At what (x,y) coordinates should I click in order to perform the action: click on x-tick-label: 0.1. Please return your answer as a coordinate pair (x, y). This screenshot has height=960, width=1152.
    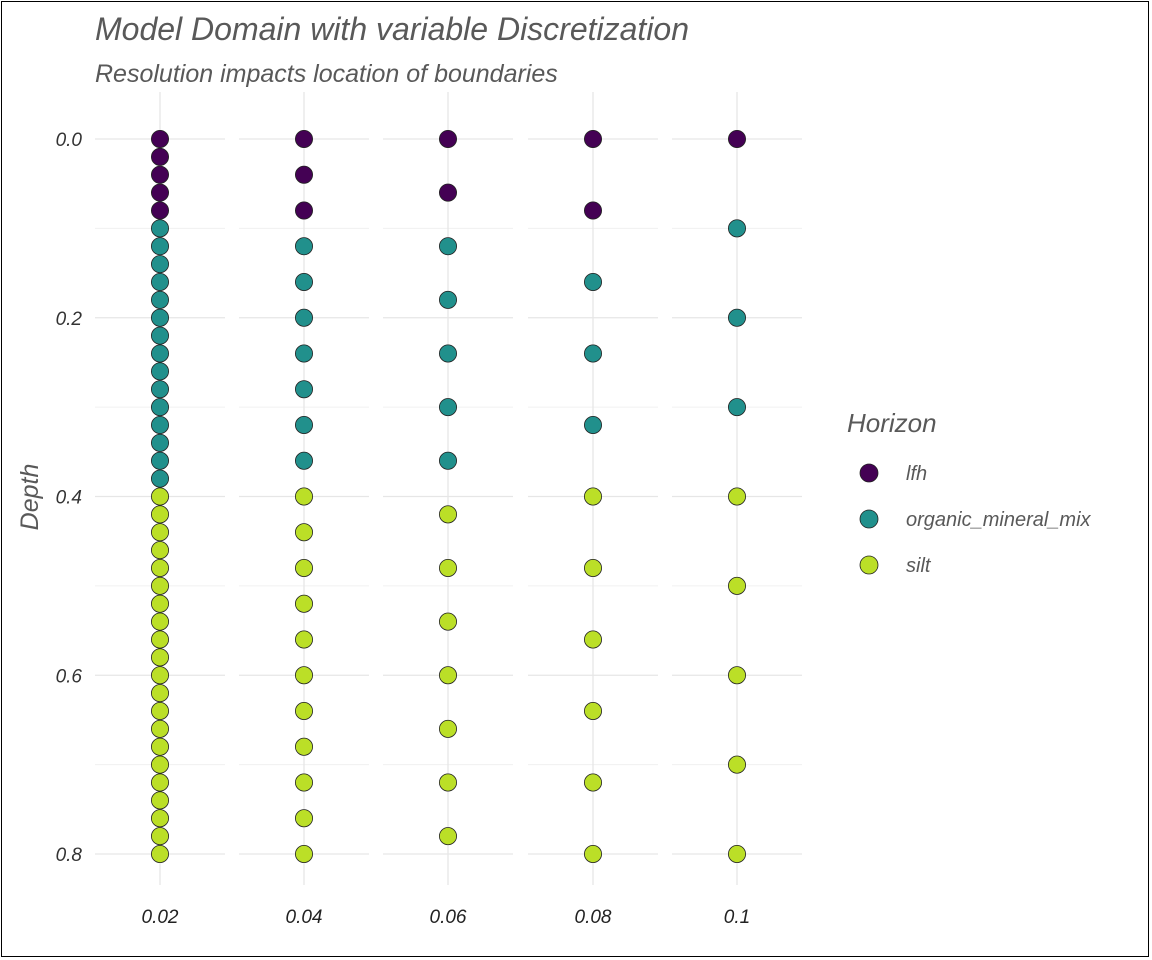
    Looking at the image, I should click on (737, 917).